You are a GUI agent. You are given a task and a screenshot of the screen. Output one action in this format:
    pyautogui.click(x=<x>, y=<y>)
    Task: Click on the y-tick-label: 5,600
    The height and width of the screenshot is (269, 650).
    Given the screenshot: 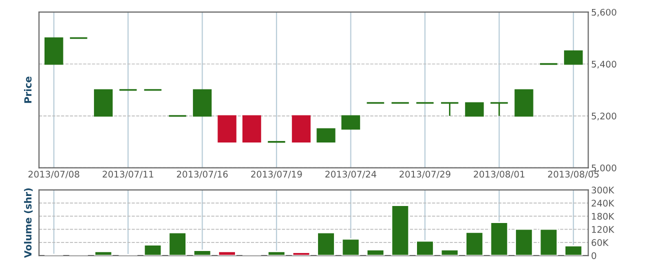 What is the action you would take?
    pyautogui.click(x=604, y=12)
    